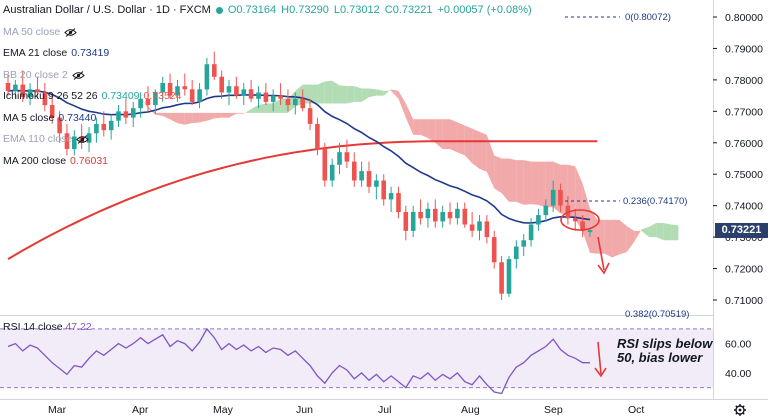 The height and width of the screenshot is (420, 768). I want to click on time-axis: Mar Apr May Jun Jul Aug Sep Oct, so click(346, 410).